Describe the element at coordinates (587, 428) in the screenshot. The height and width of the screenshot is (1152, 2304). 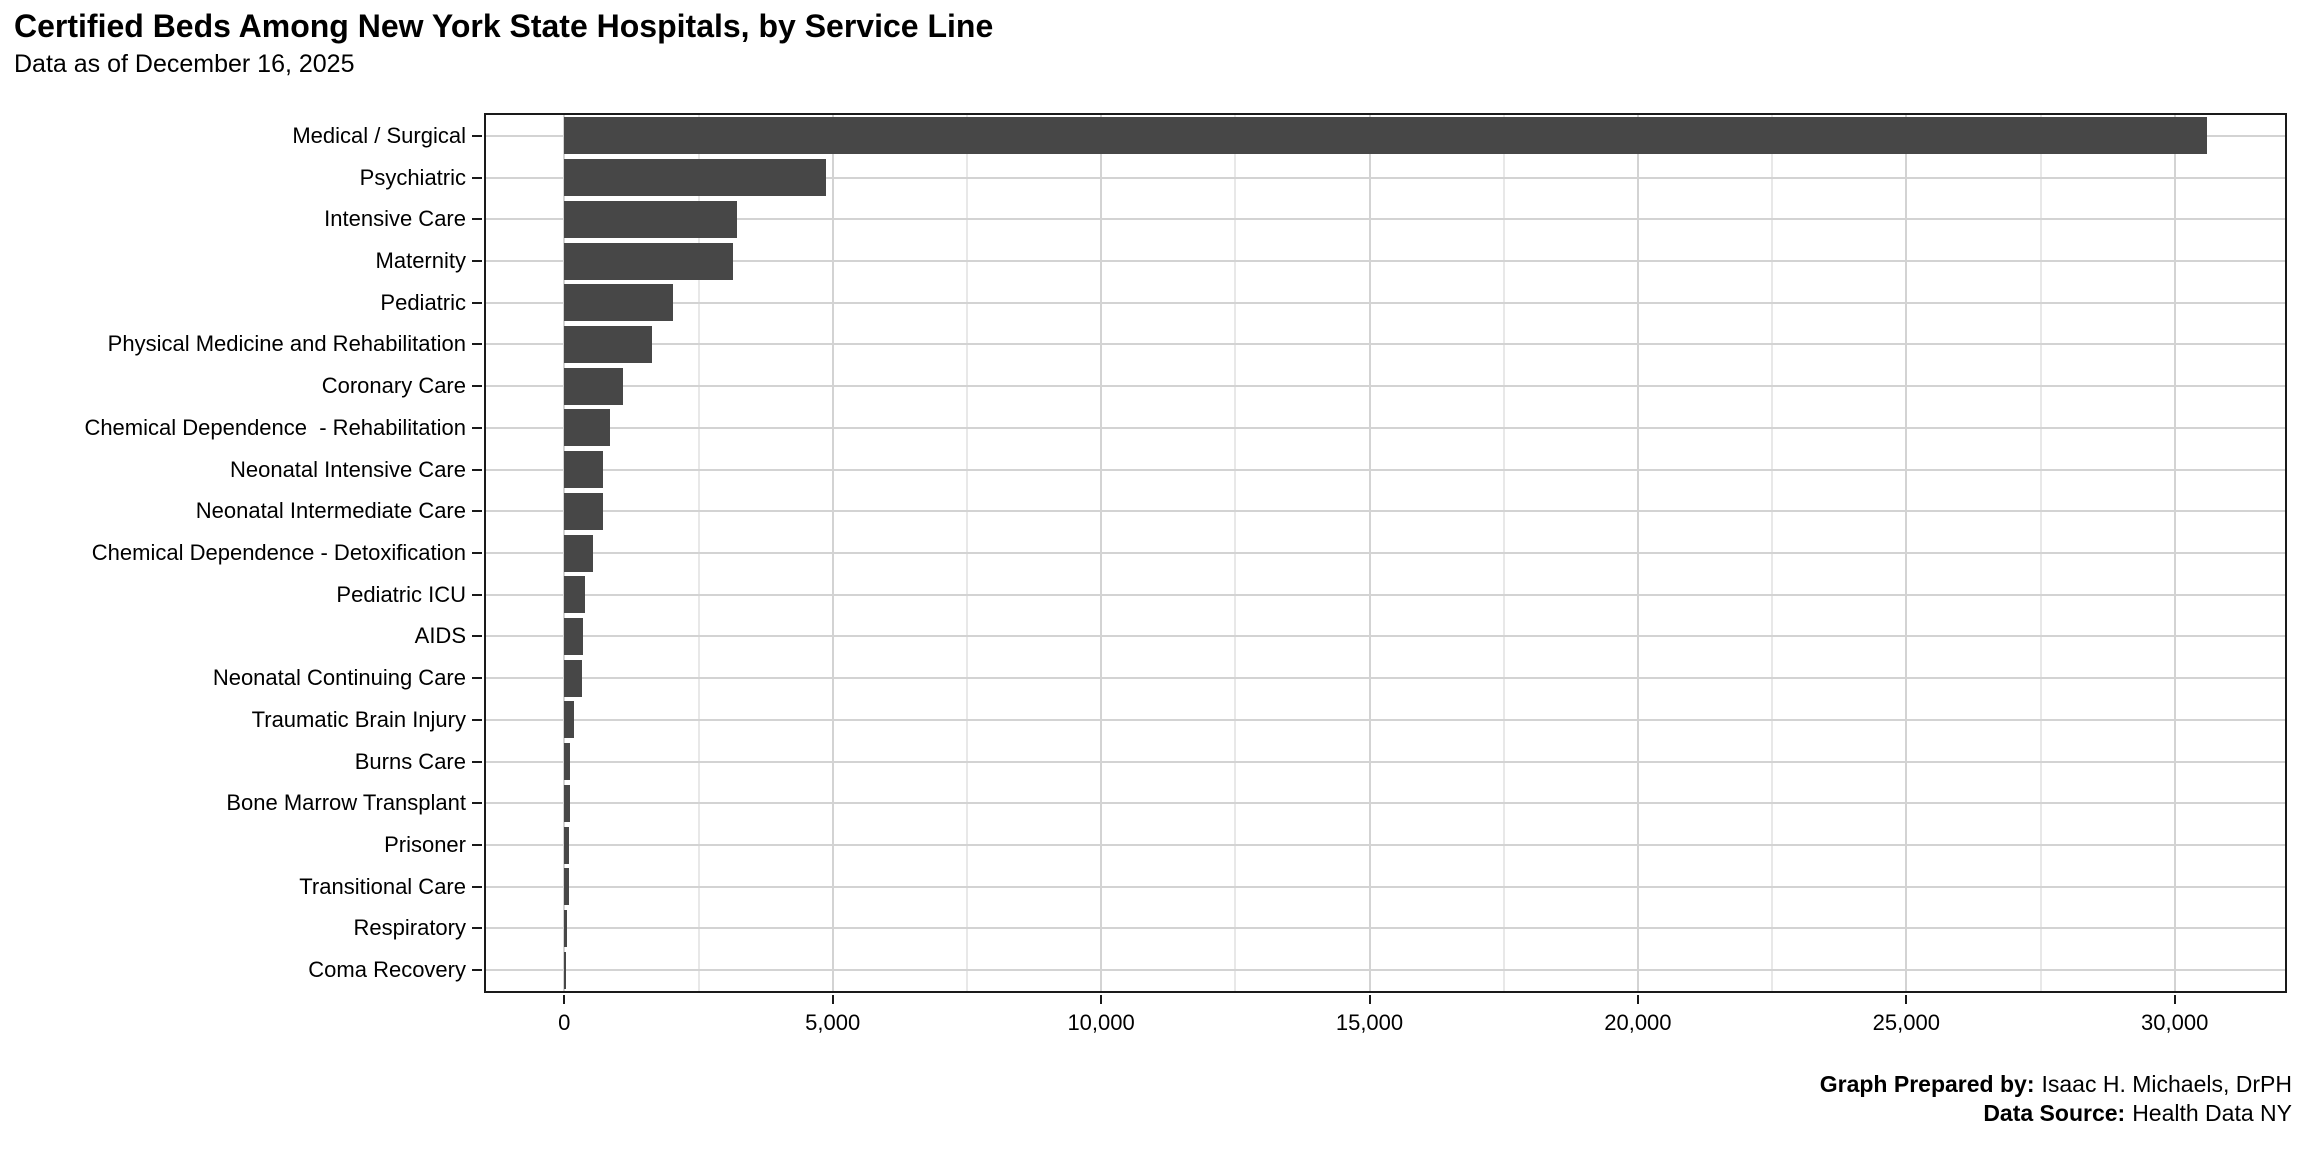
I see `bar-chemical-dependence-rehabilitation` at that location.